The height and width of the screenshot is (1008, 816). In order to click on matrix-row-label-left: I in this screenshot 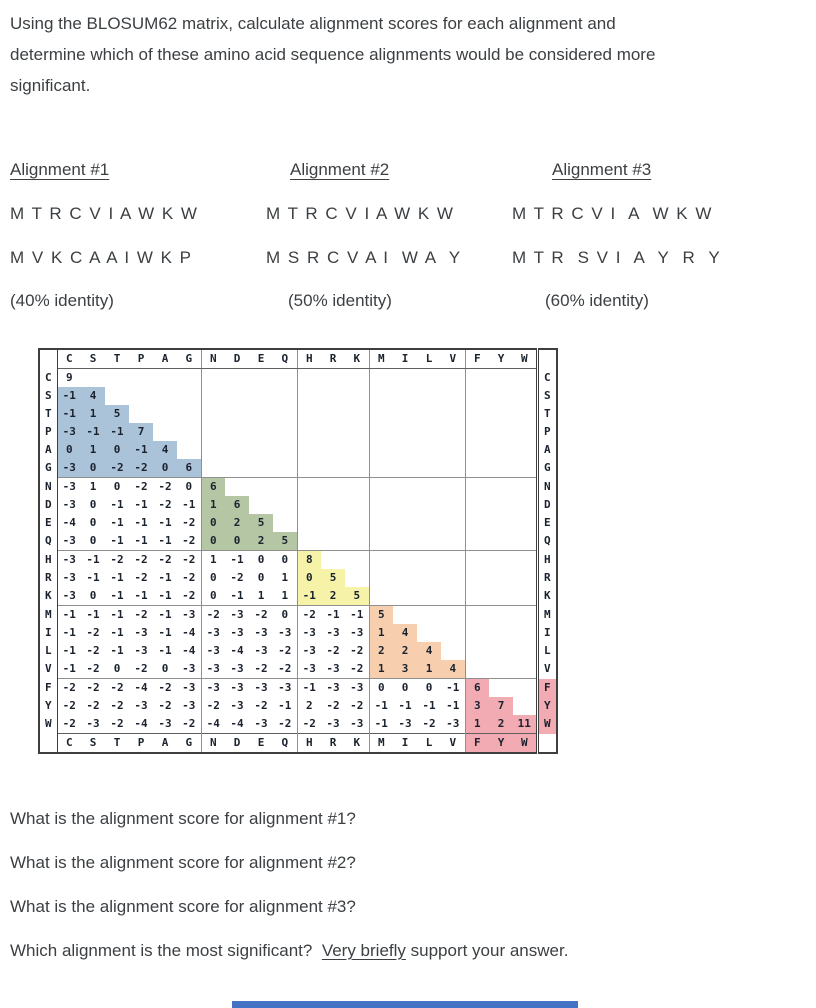, I will do `click(48, 633)`.